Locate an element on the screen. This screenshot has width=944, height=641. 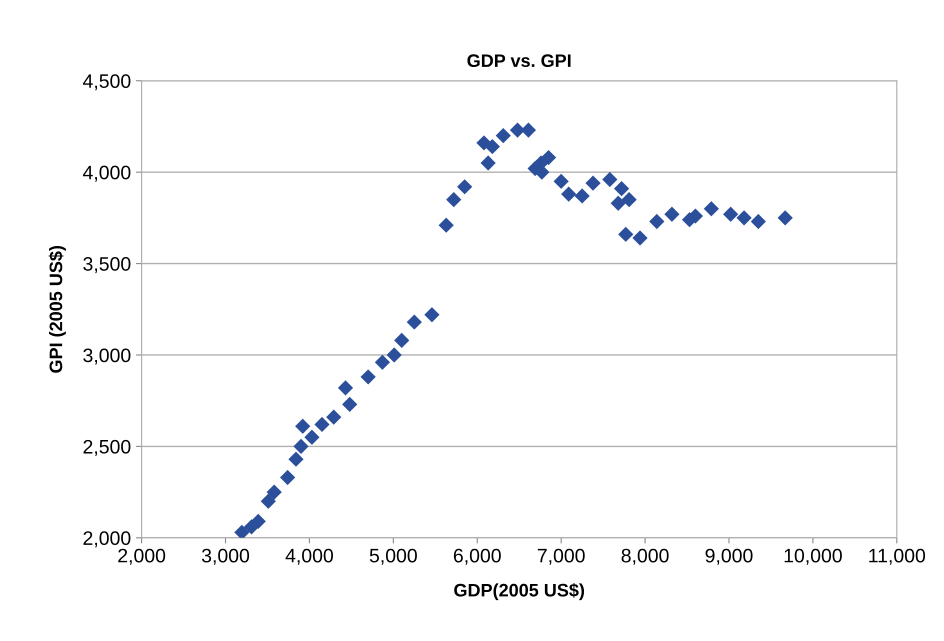
x-tick-label: 5,000 is located at coordinates (393, 556).